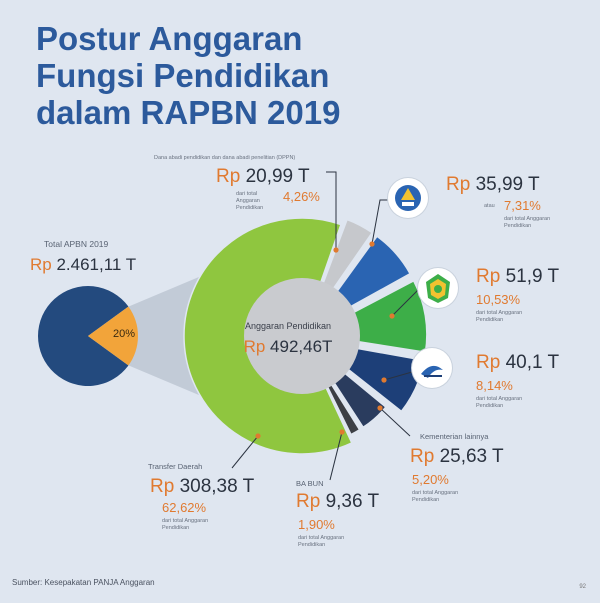 The width and height of the screenshot is (600, 603). I want to click on transfer-amount: Rp 308,38 T, so click(202, 487).